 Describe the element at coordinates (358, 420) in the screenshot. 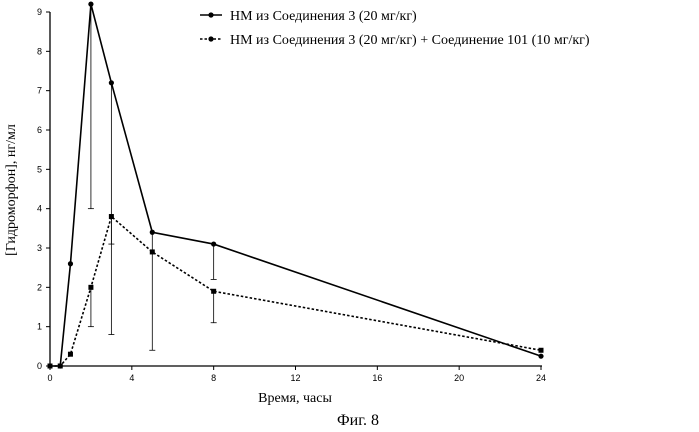

I see `figure-caption: Фиг. 8` at that location.